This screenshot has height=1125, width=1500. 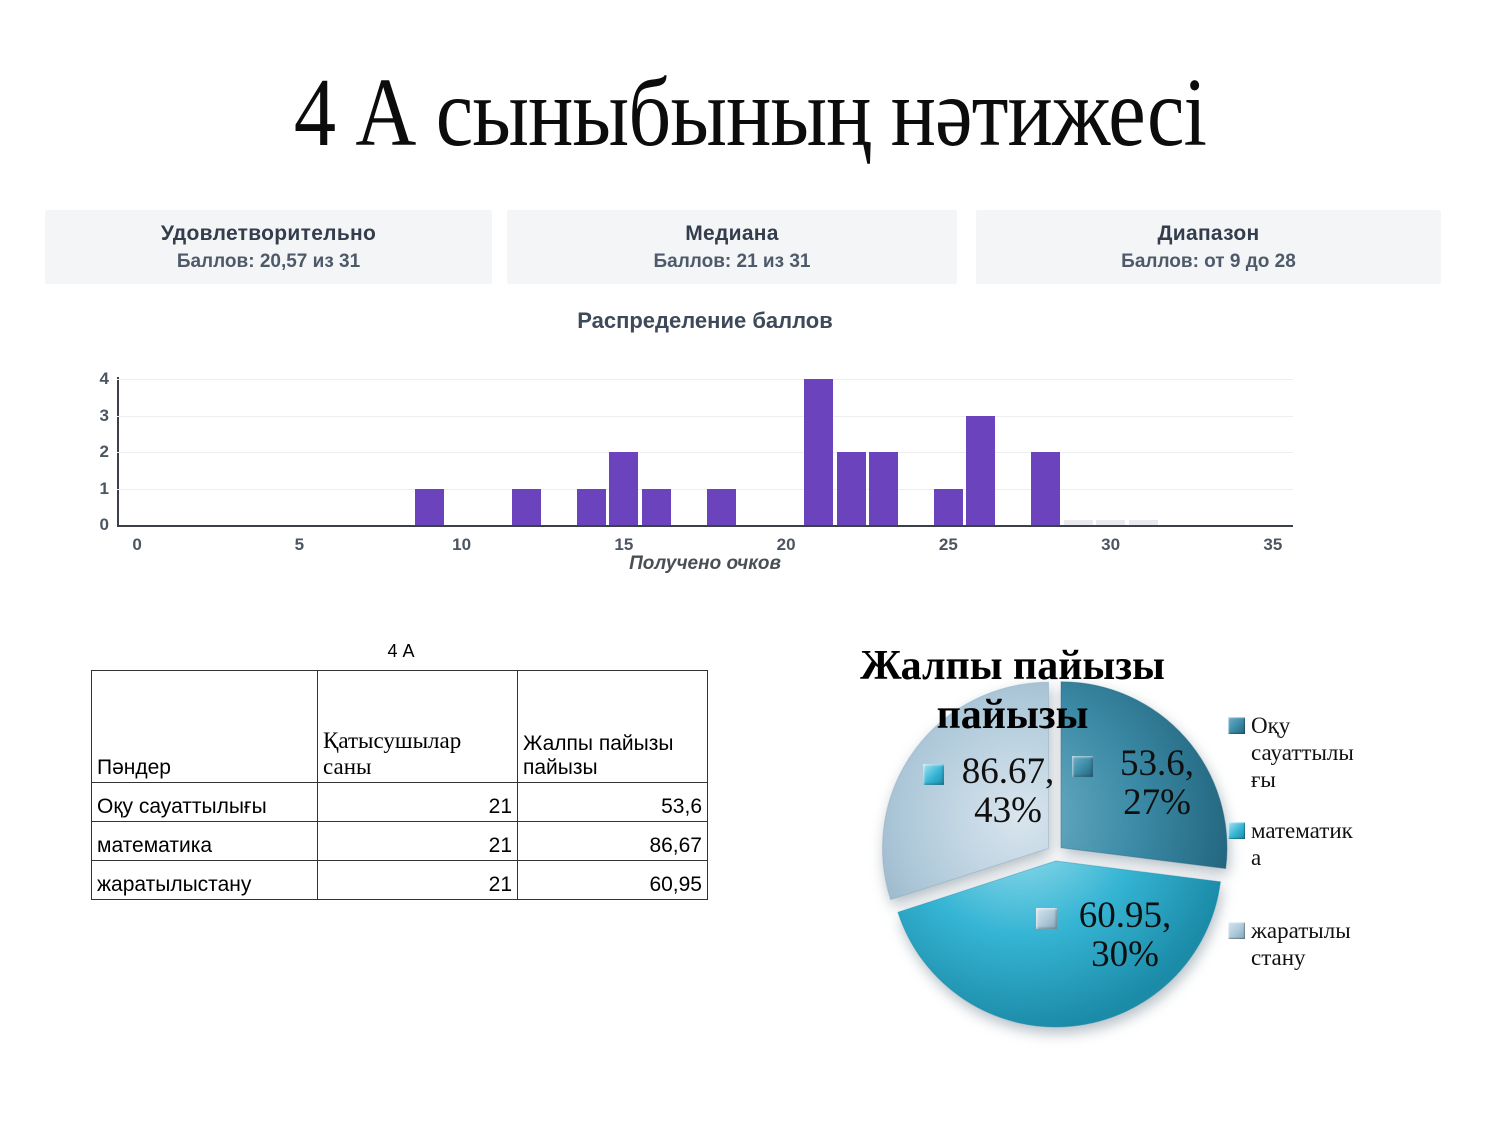 What do you see at coordinates (104, 378) in the screenshot?
I see `y-tick-label: 4` at bounding box center [104, 378].